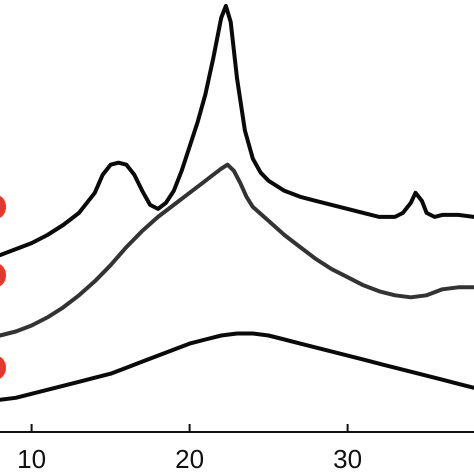 The height and width of the screenshot is (474, 474). What do you see at coordinates (237, 449) in the screenshot?
I see `x-axis: 10 20 30` at bounding box center [237, 449].